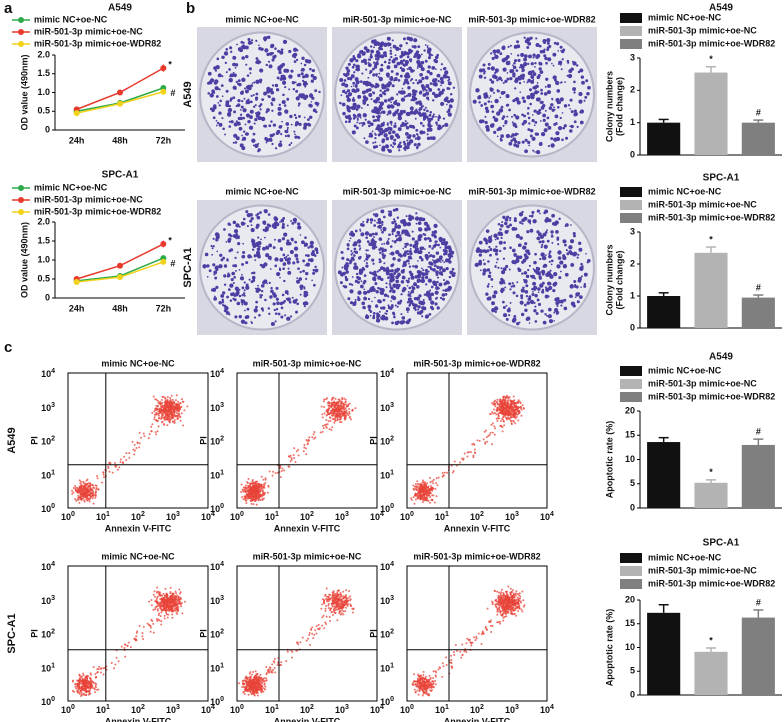 The image size is (784, 722). What do you see at coordinates (97, 211) in the screenshot?
I see `legend-label: miR-501-3p mimic+oe-WDR82` at bounding box center [97, 211].